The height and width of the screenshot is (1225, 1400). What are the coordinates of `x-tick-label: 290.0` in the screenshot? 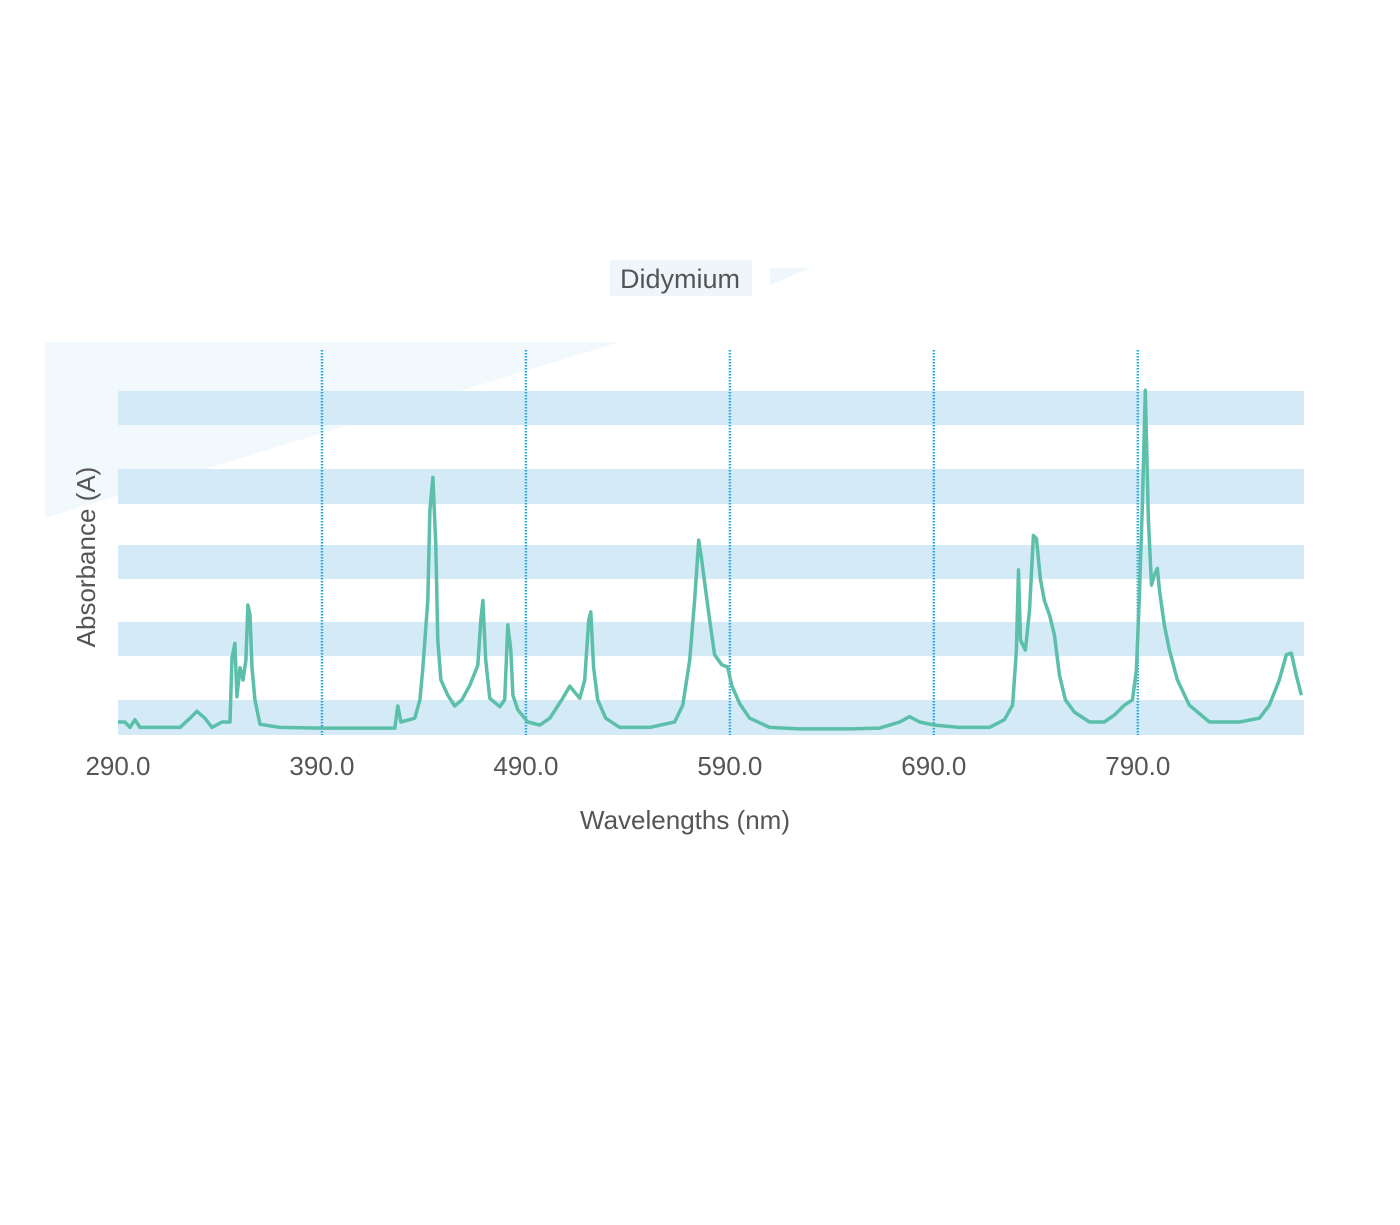 It's located at (117, 766).